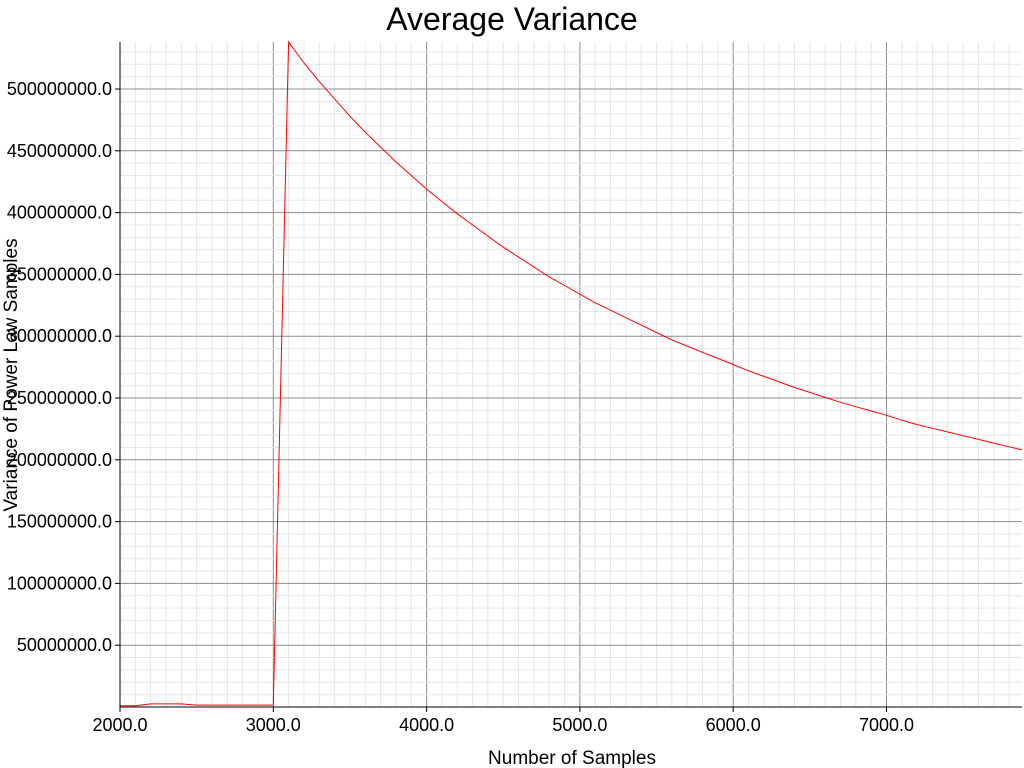  Describe the element at coordinates (64, 645) in the screenshot. I see `y-tick-label: 50000000.0` at that location.